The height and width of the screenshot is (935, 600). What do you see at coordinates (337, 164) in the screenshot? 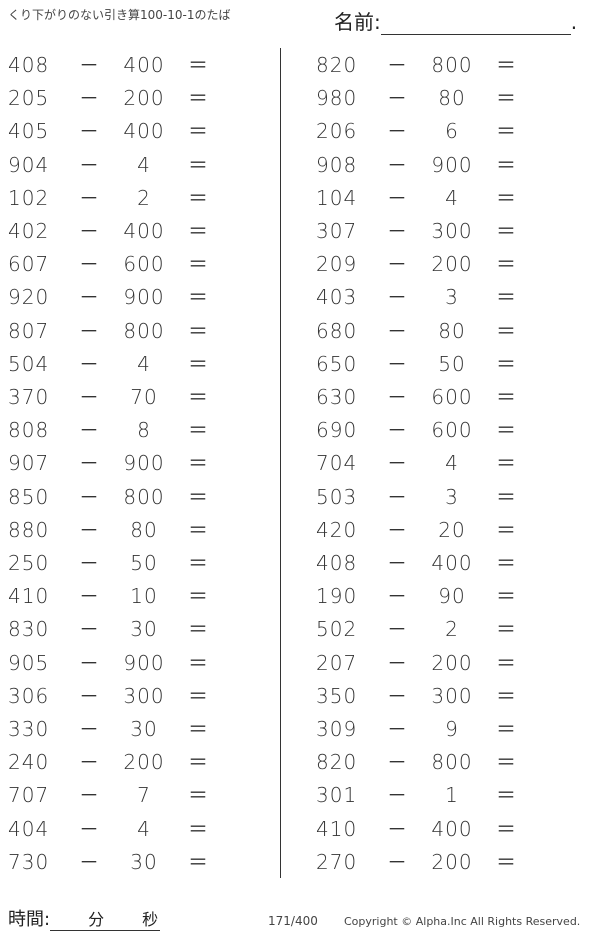
I see `minuend: 908` at bounding box center [337, 164].